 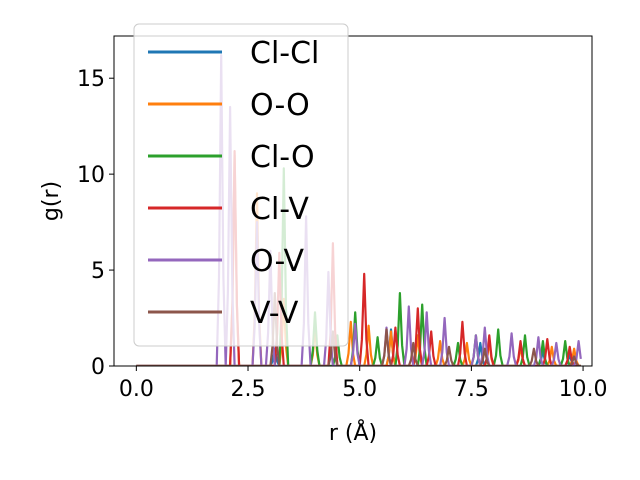 What do you see at coordinates (136, 389) in the screenshot?
I see `x-tick-label: 0.0` at bounding box center [136, 389].